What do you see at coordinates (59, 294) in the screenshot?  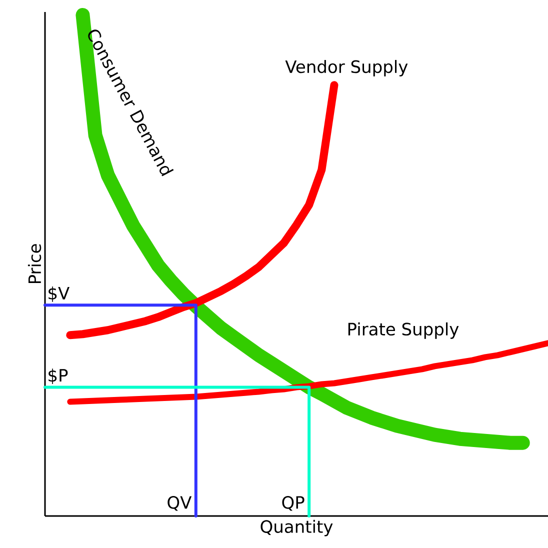 I see `annotation: $V` at bounding box center [59, 294].